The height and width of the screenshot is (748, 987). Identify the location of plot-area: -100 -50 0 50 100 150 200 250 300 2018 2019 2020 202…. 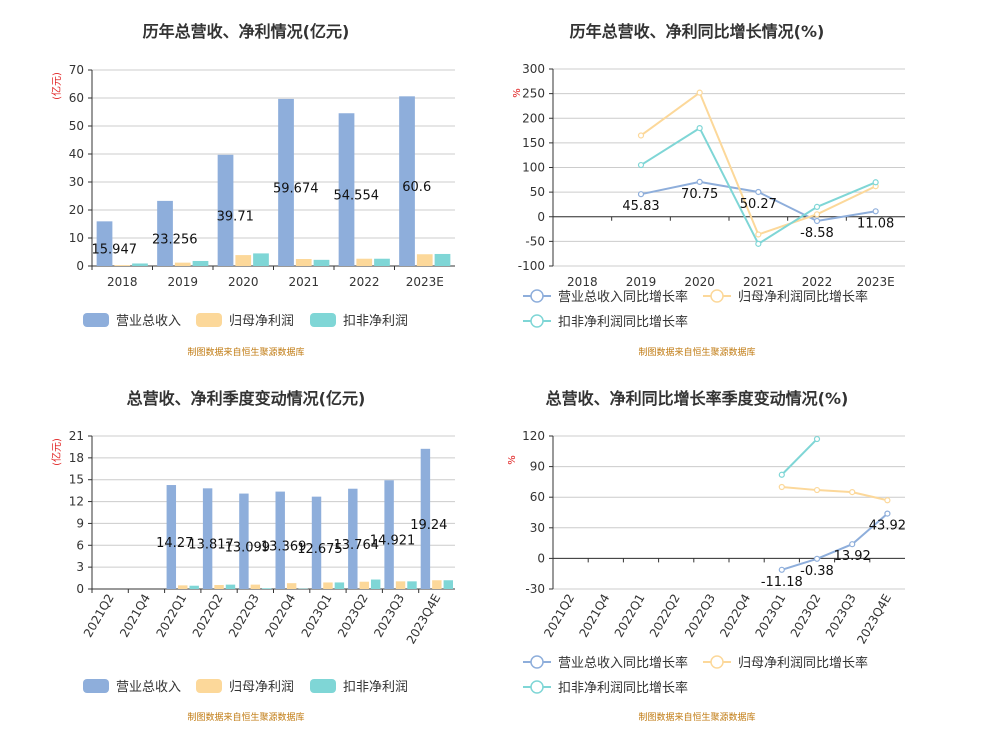
(711, 175).